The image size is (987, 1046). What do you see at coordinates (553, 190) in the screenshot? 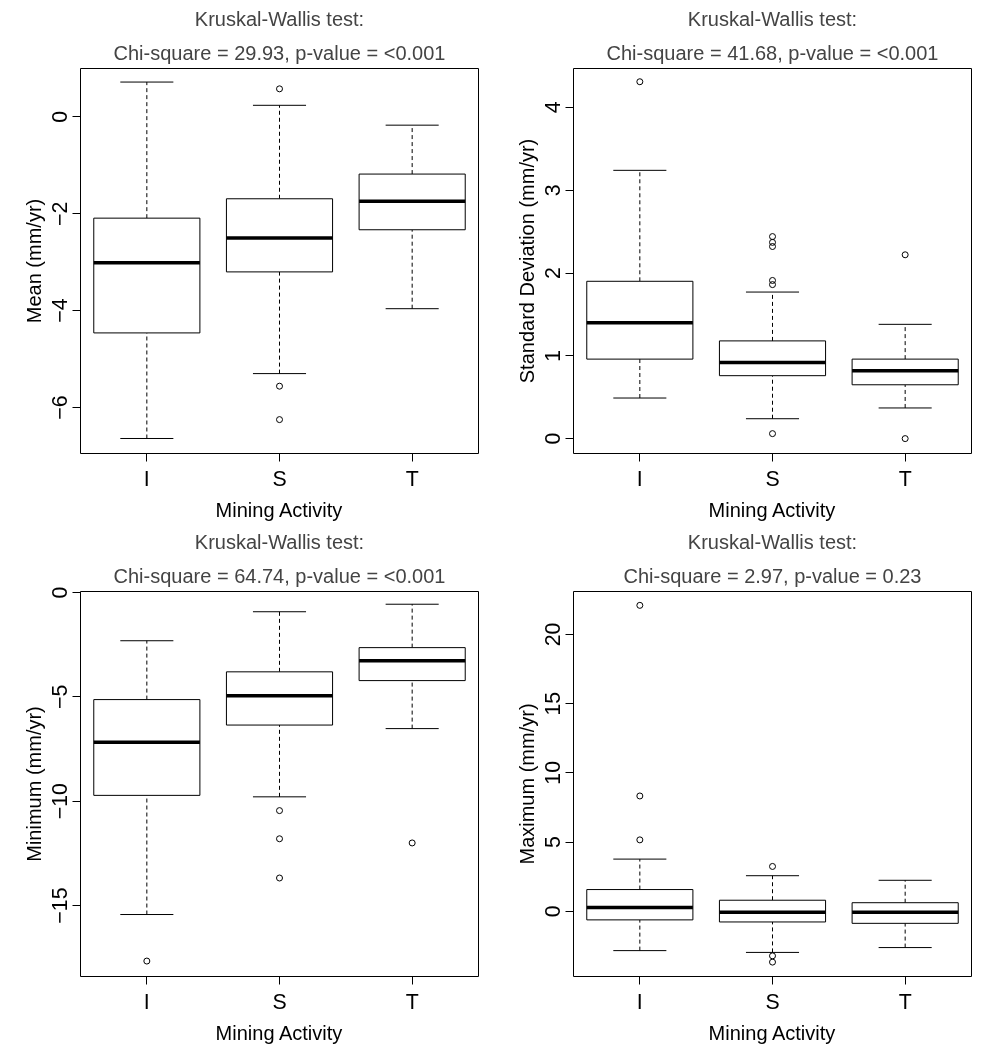
I see `y-tick-label: 3` at bounding box center [553, 190].